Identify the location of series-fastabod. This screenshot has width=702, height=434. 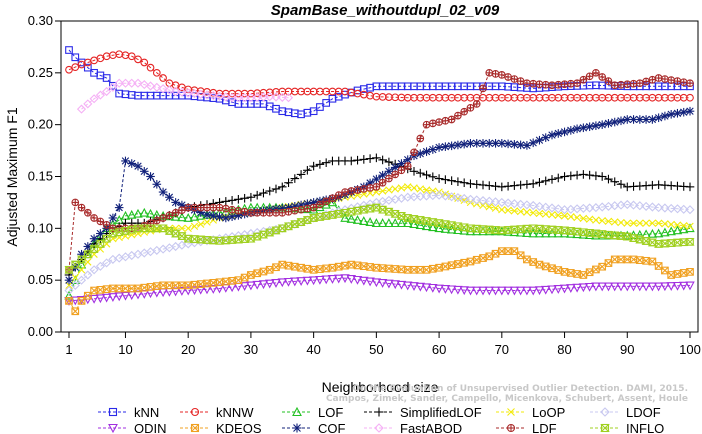
(185, 96).